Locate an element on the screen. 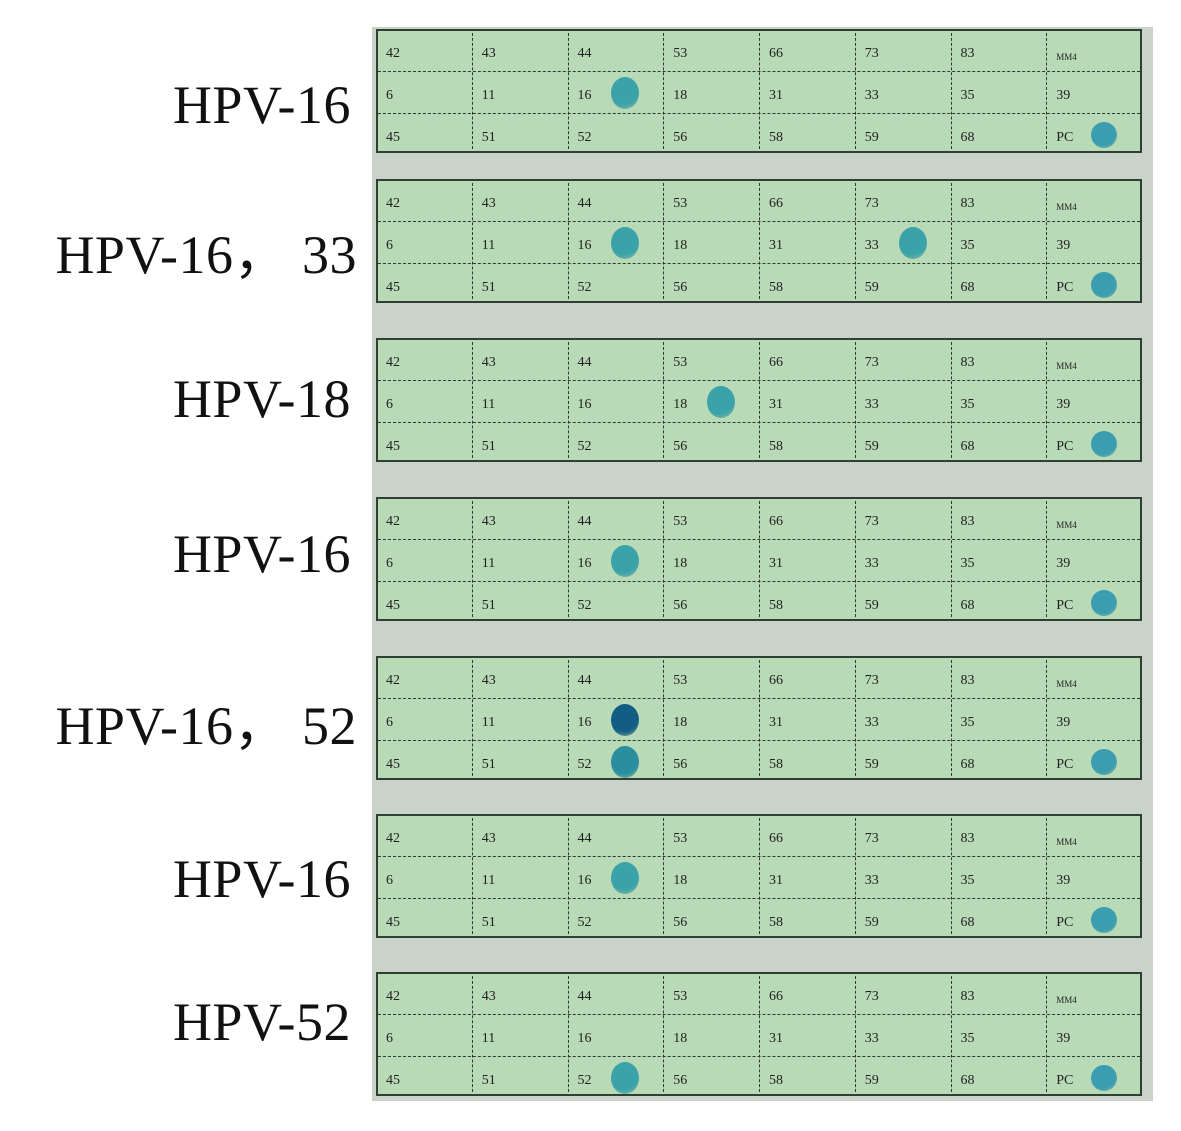 This screenshot has width=1181, height=1131. sample-label: HPV-16， 52 is located at coordinates (206, 726).